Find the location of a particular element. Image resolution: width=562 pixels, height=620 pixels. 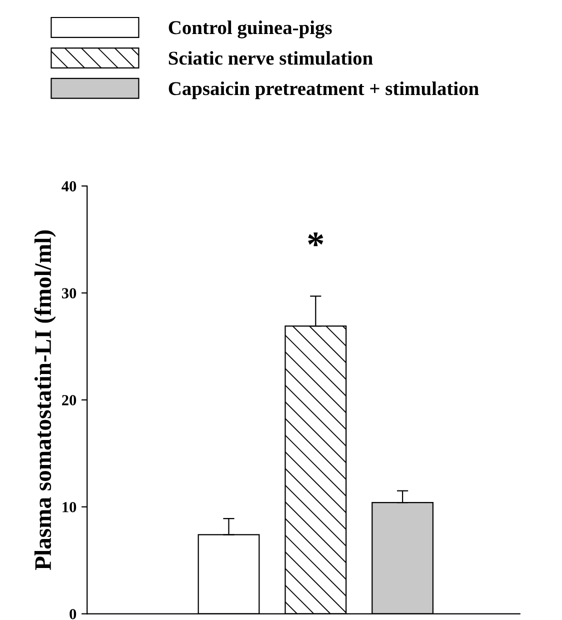

legend-label: Sciatic nerve stimulation is located at coordinates (270, 58).